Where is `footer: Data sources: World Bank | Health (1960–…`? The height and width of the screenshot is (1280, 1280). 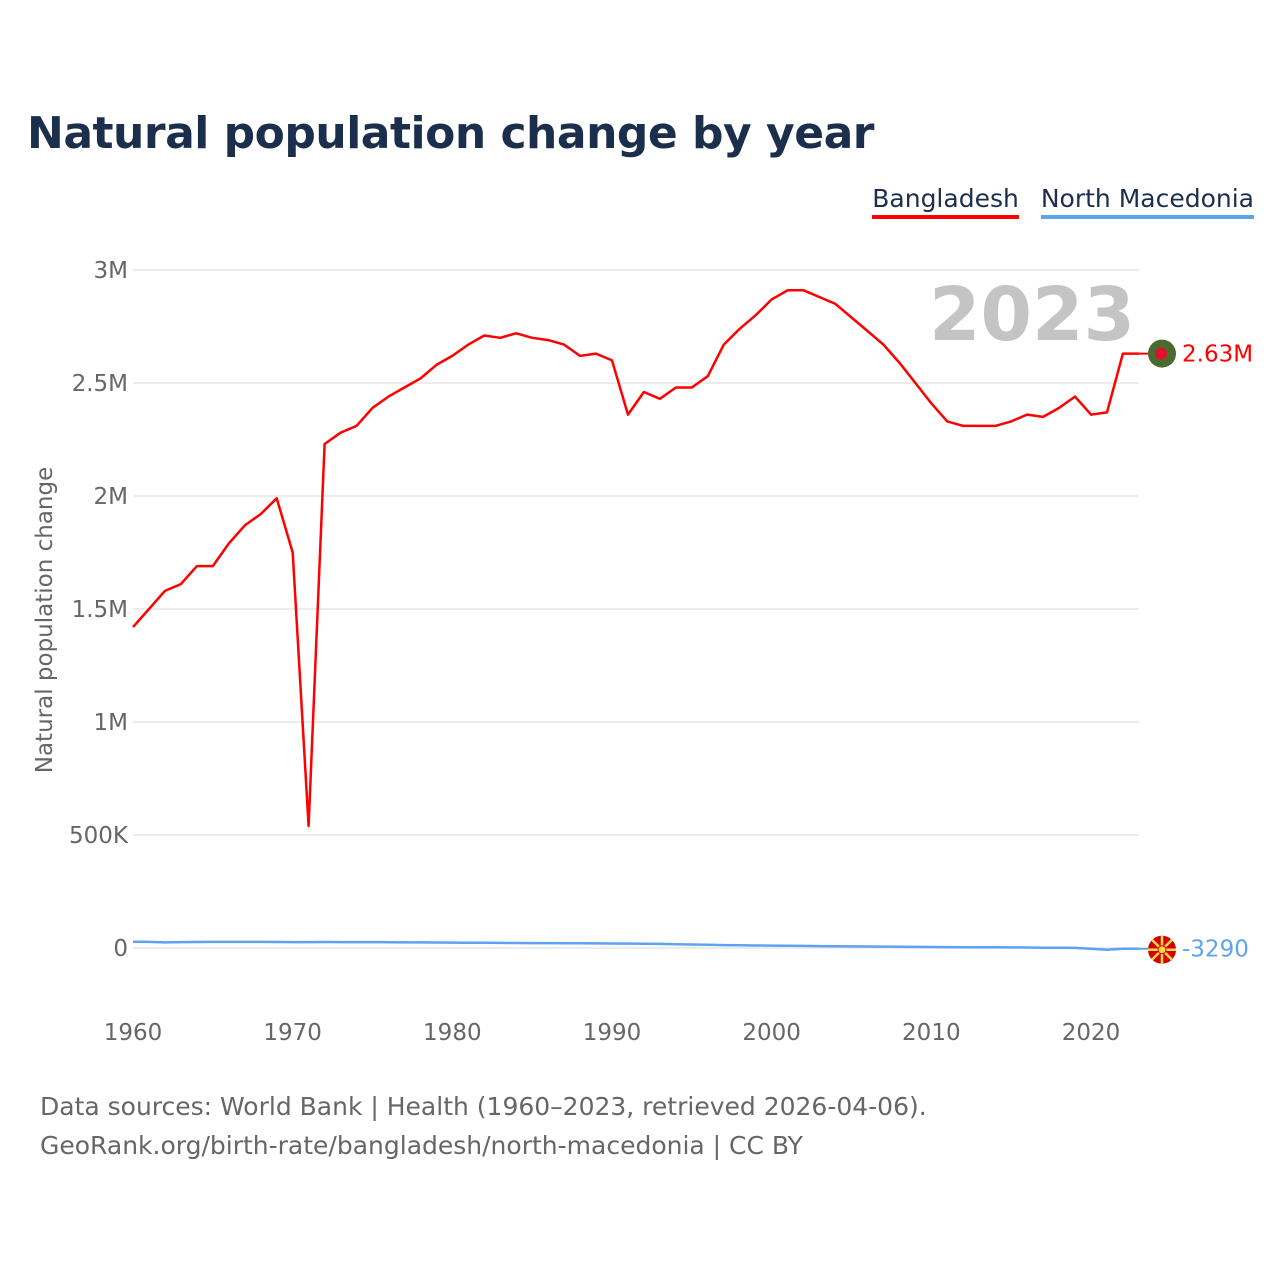
footer: Data sources: World Bank | Health (1960–… is located at coordinates (483, 1126).